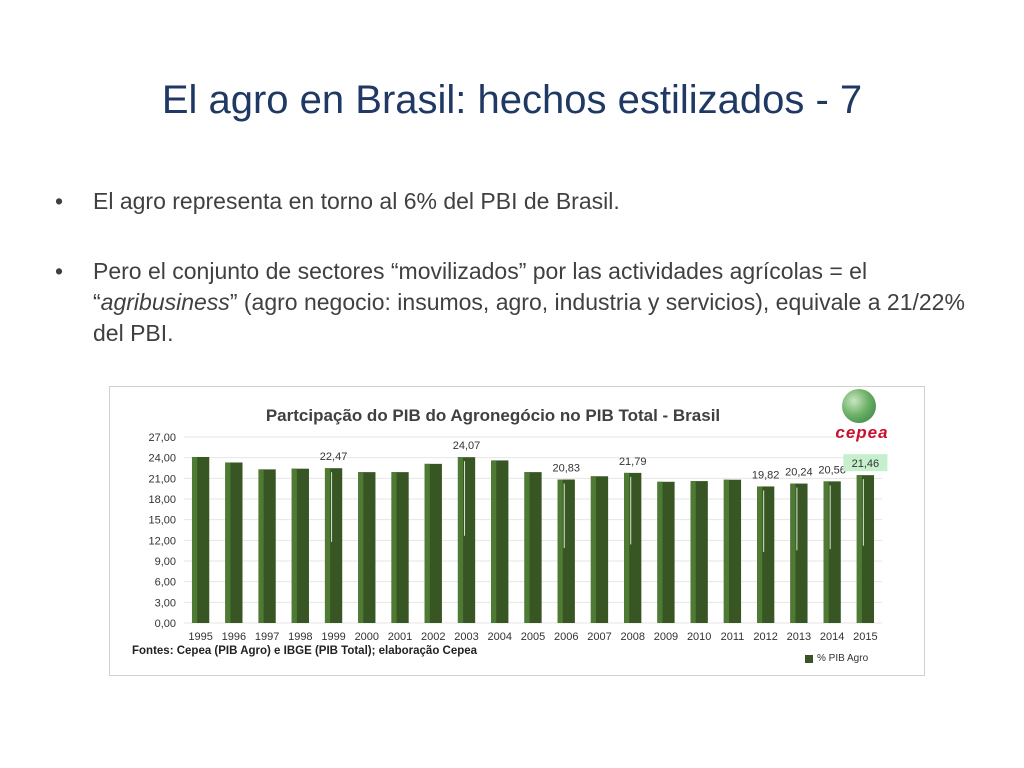  I want to click on x-tick-label: 2014, so click(832, 637).